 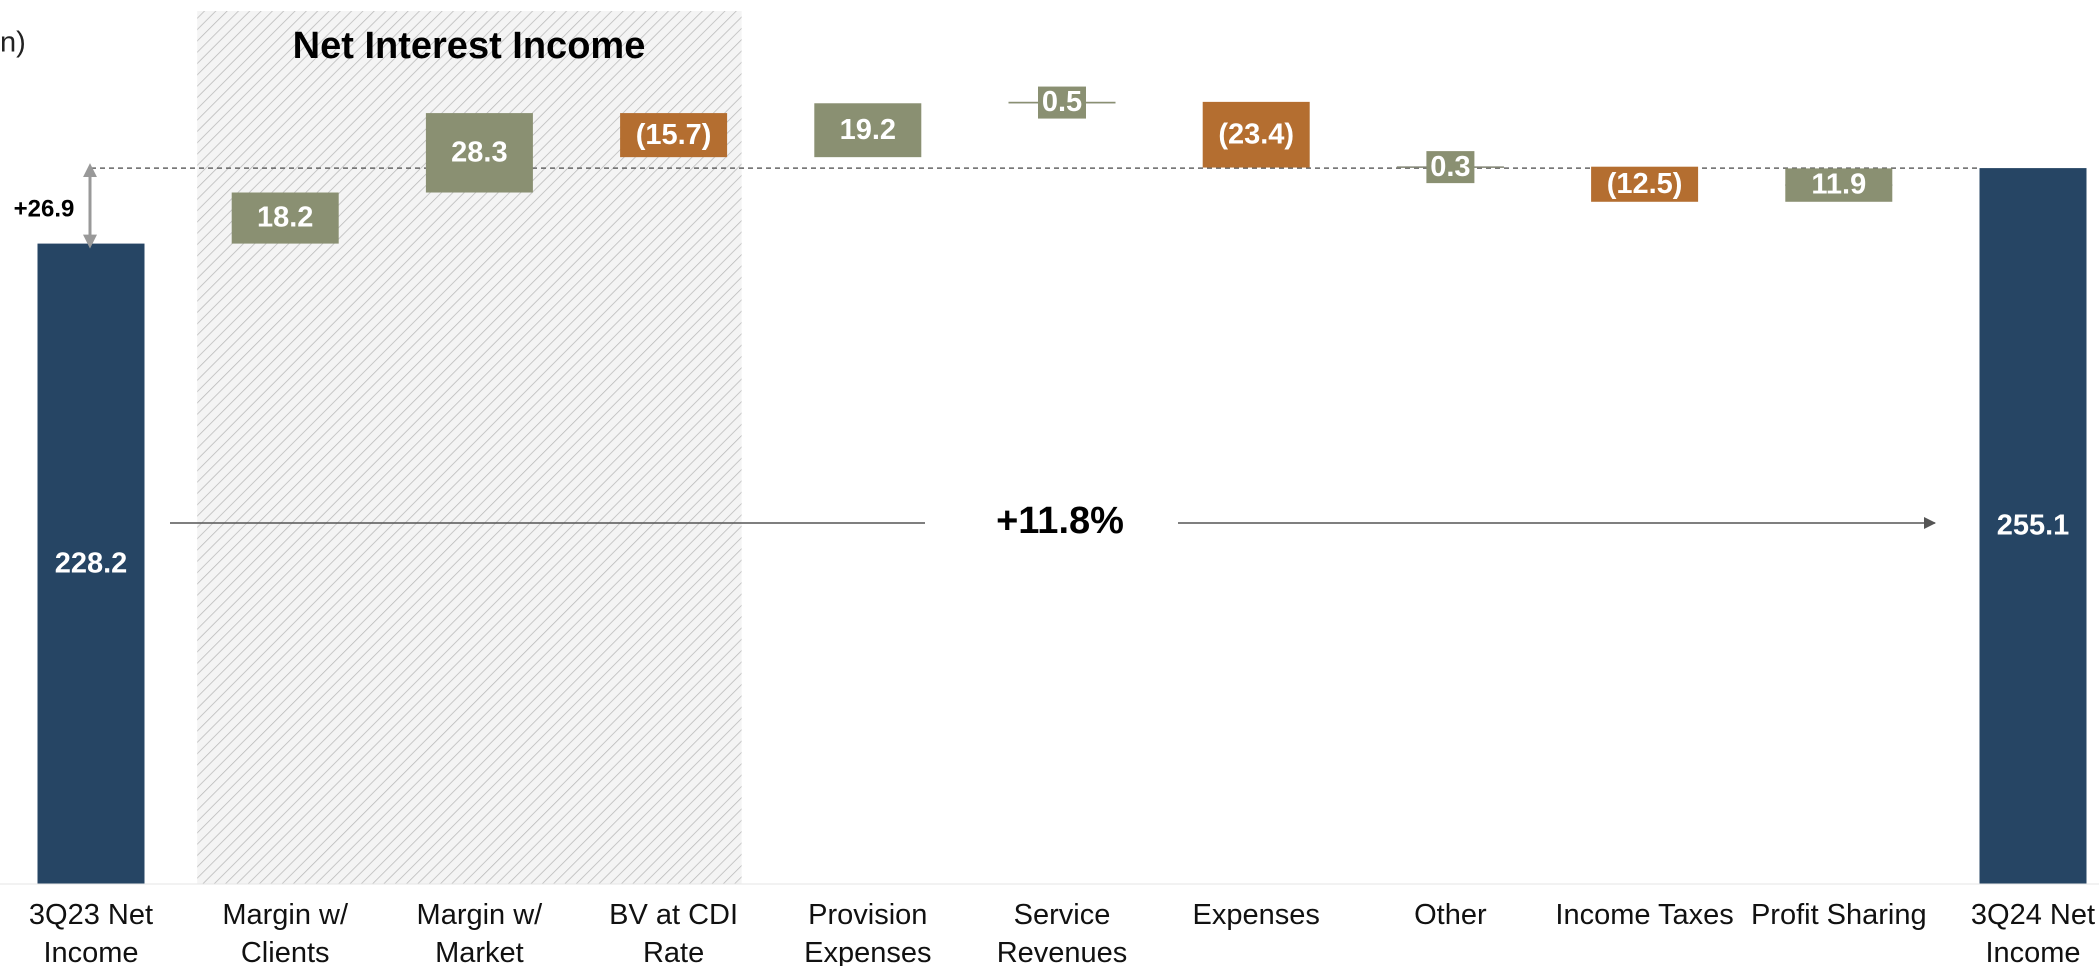 I want to click on value-label: (23.4), so click(x=1256, y=134).